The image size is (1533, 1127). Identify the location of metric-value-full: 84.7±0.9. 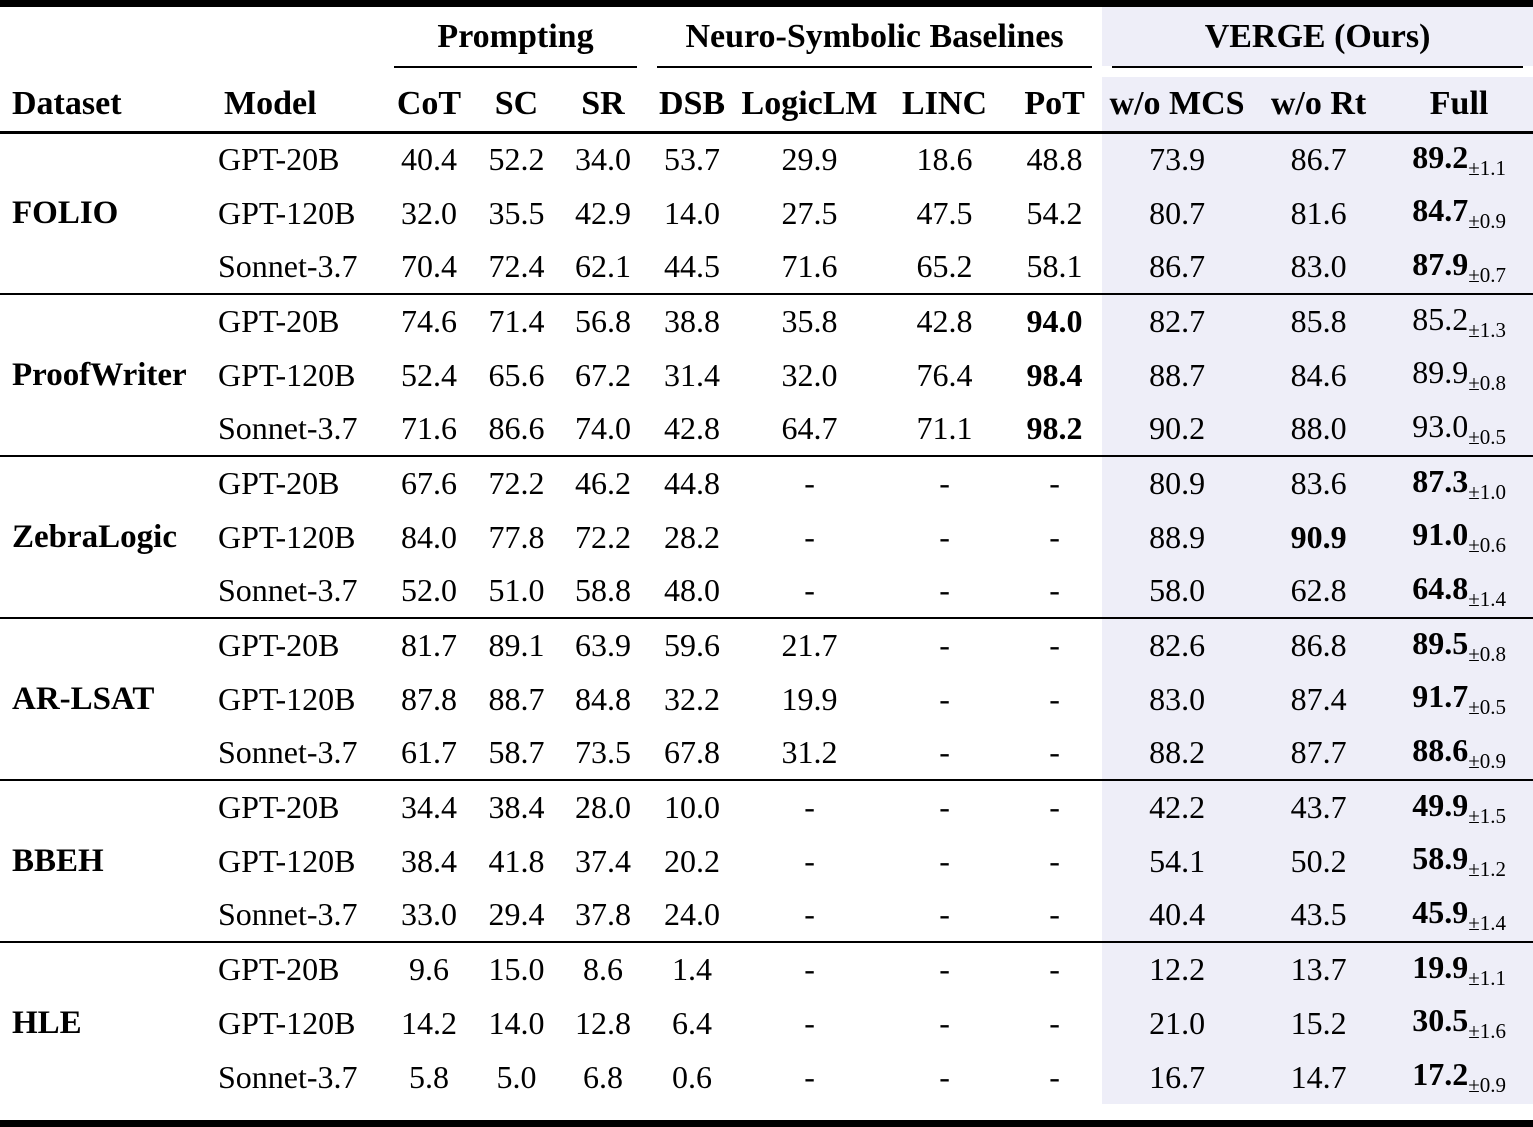
(1459, 213).